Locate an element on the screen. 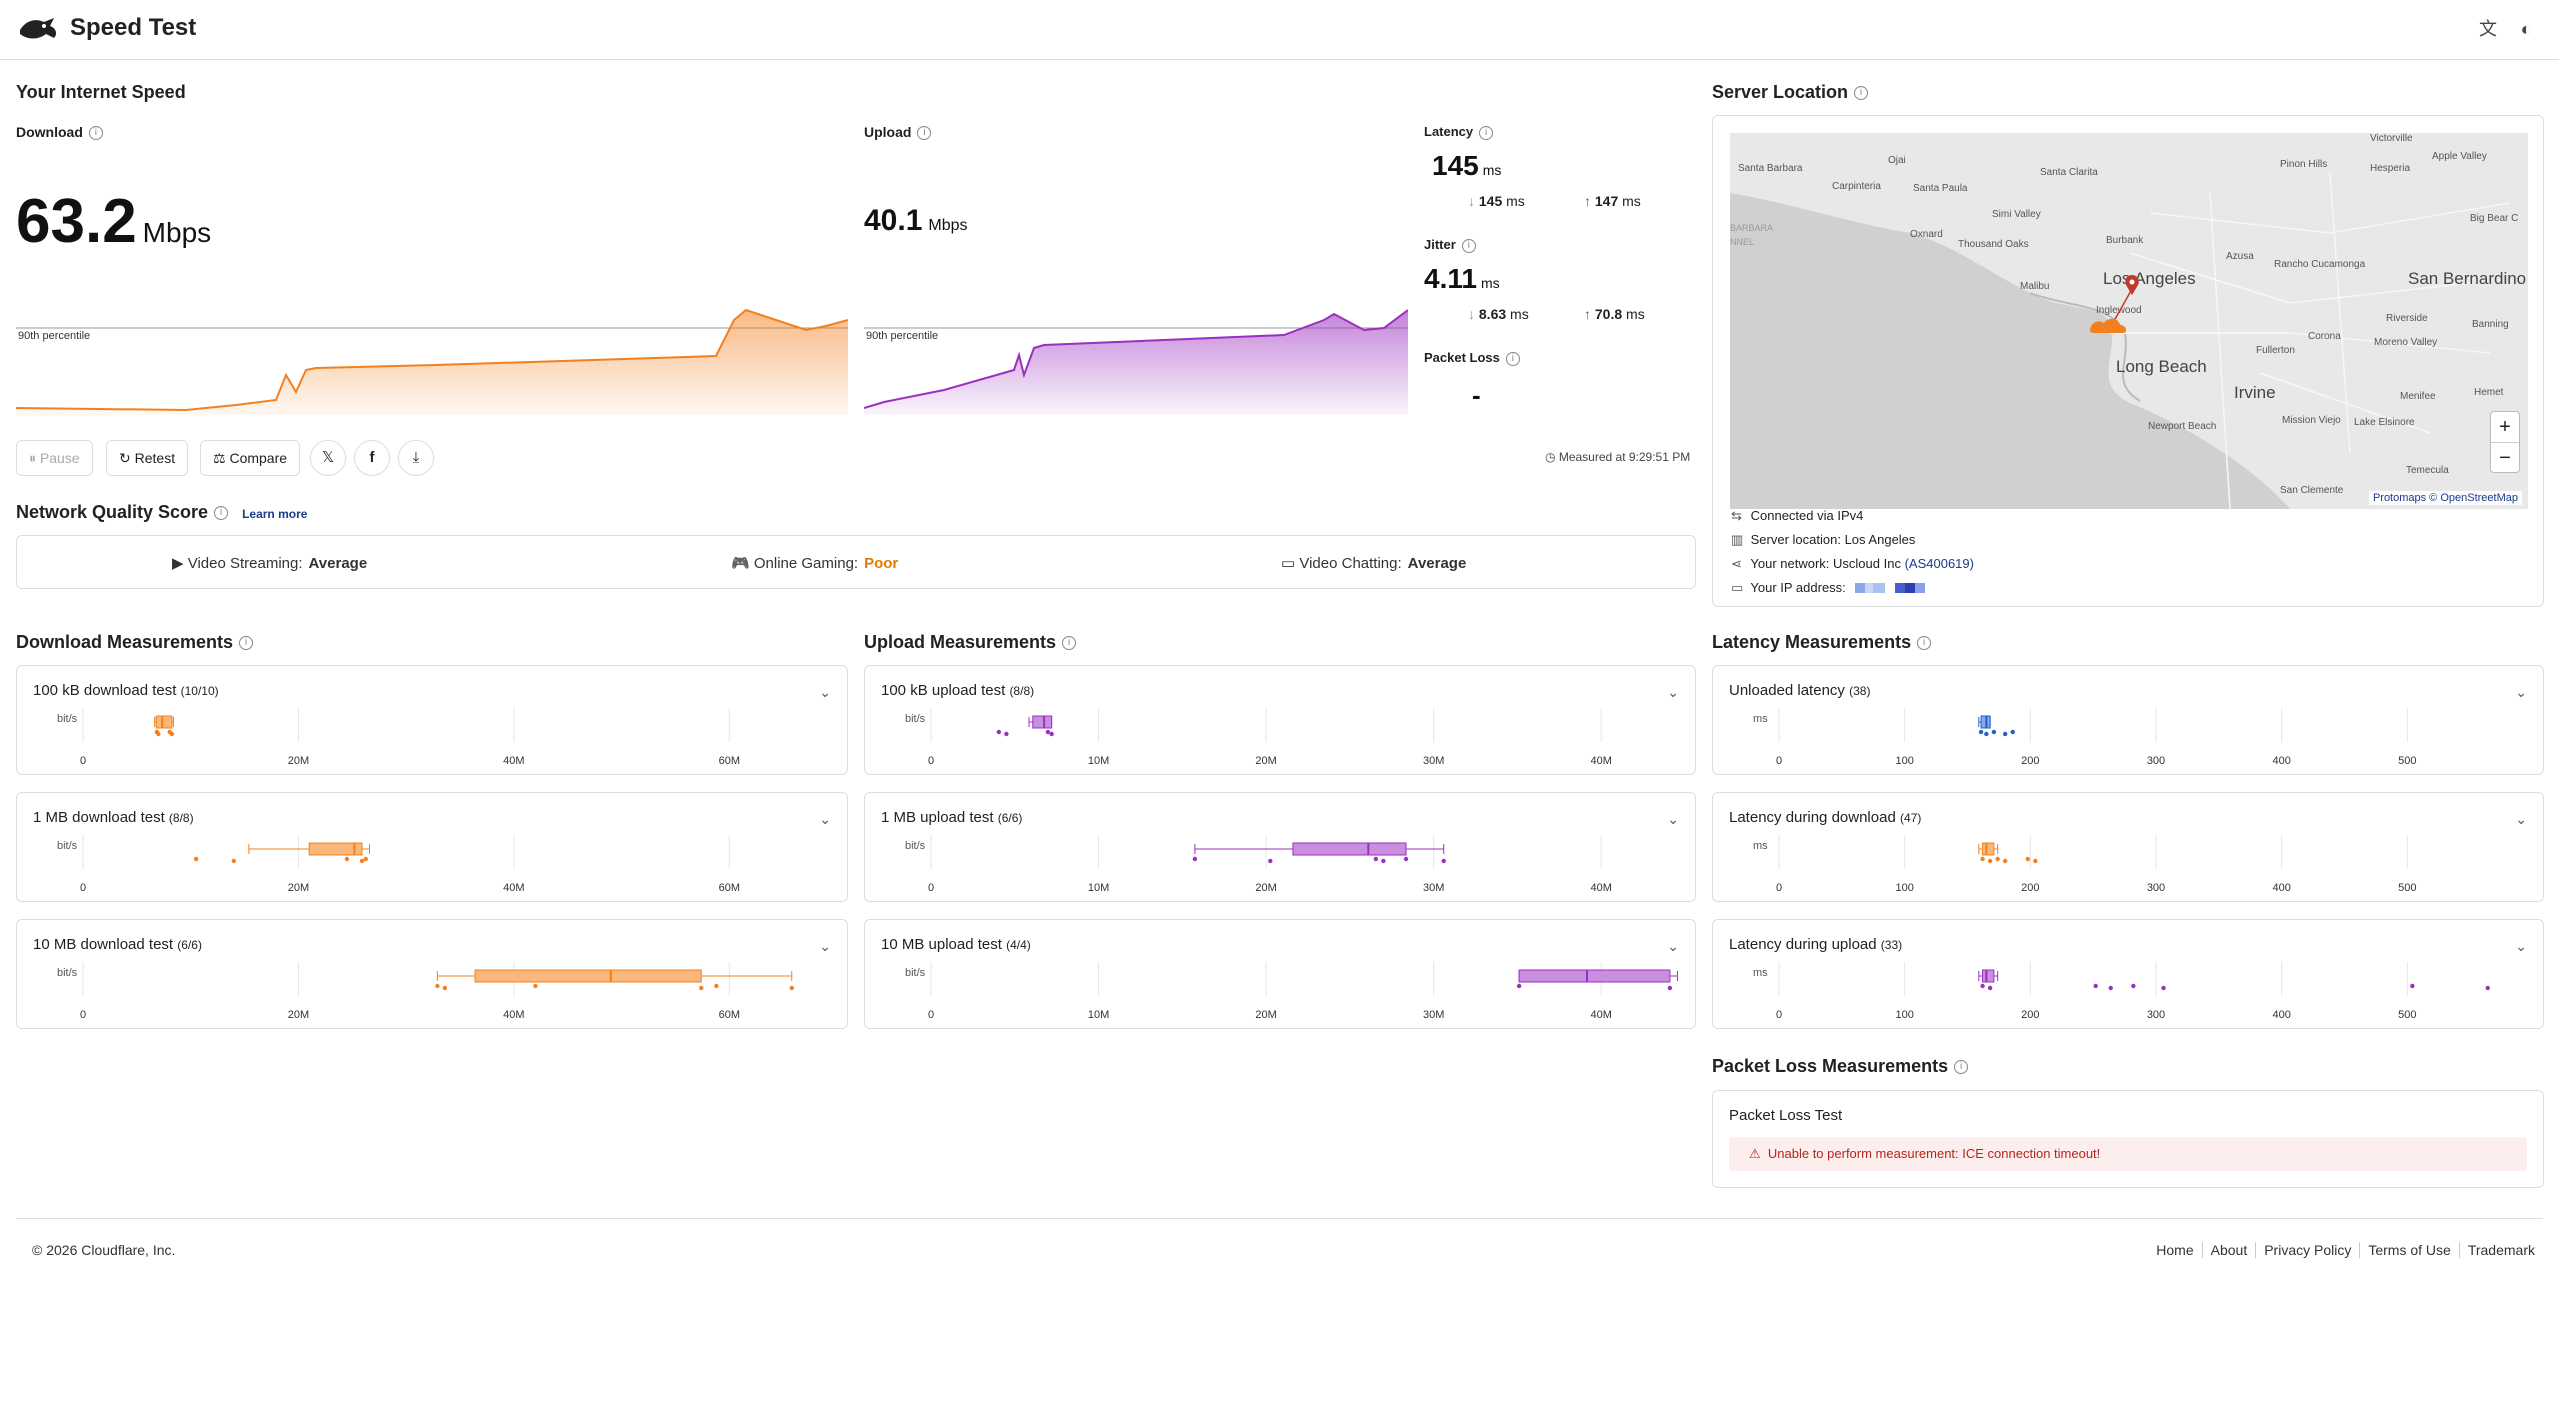  footer-link-terms: Terms of Use is located at coordinates (2409, 1250).